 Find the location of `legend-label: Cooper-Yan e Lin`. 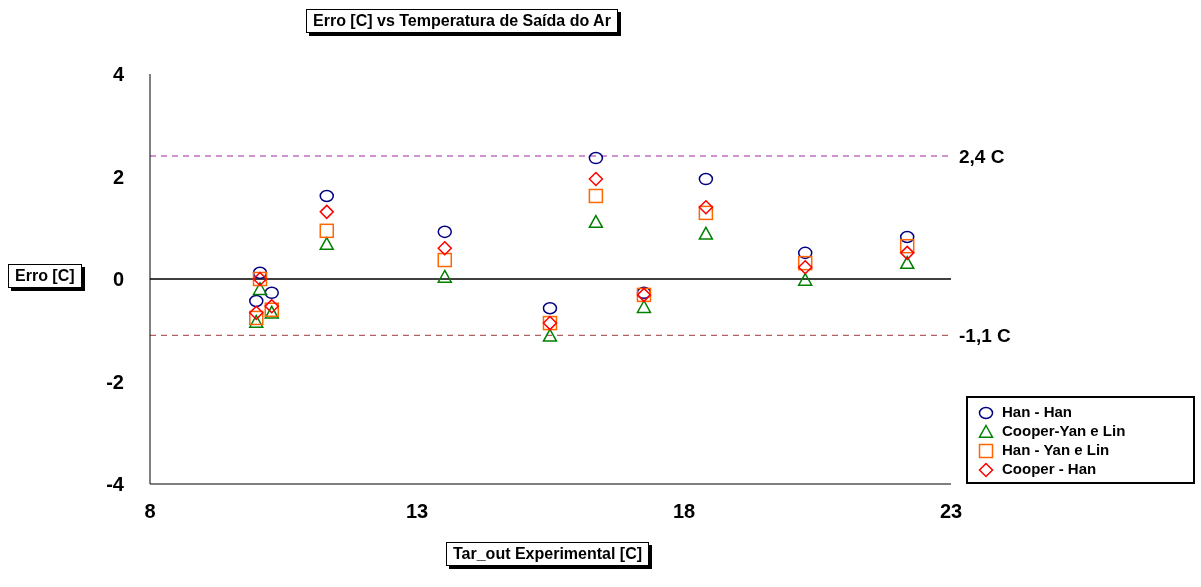

legend-label: Cooper-Yan e Lin is located at coordinates (1064, 431).